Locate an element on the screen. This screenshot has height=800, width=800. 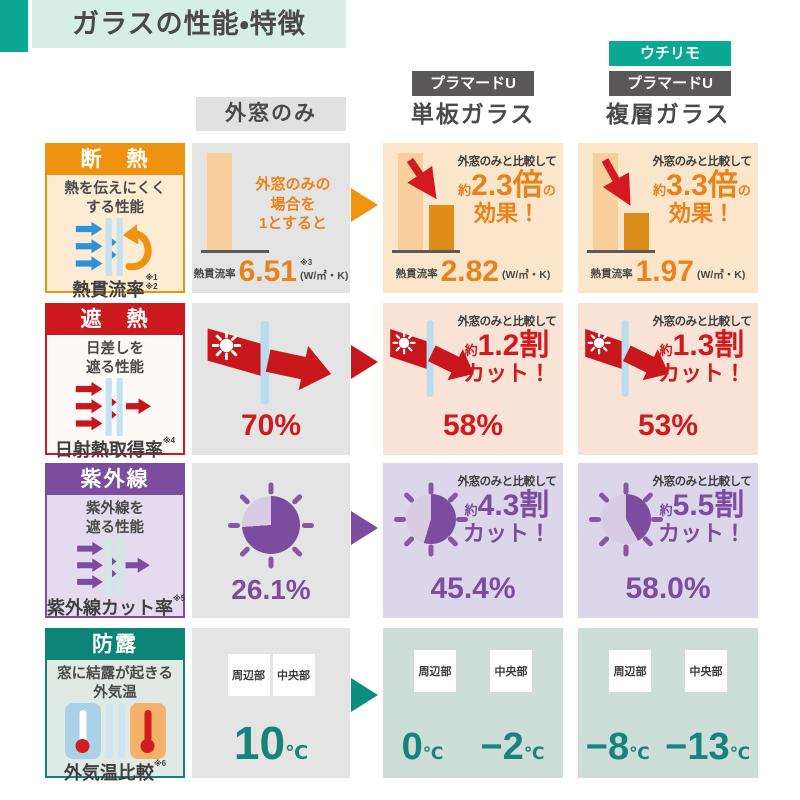
brand-badge-uchirimo: ウチリモ is located at coordinates (670, 53).